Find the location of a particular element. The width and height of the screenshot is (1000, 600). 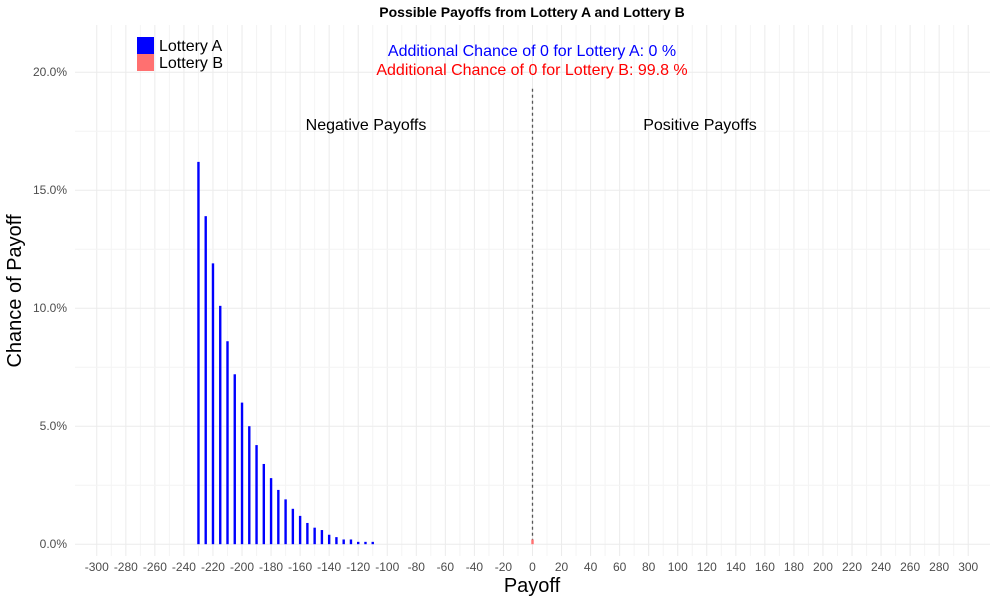

x-tick-label: -80 is located at coordinates (417, 567).